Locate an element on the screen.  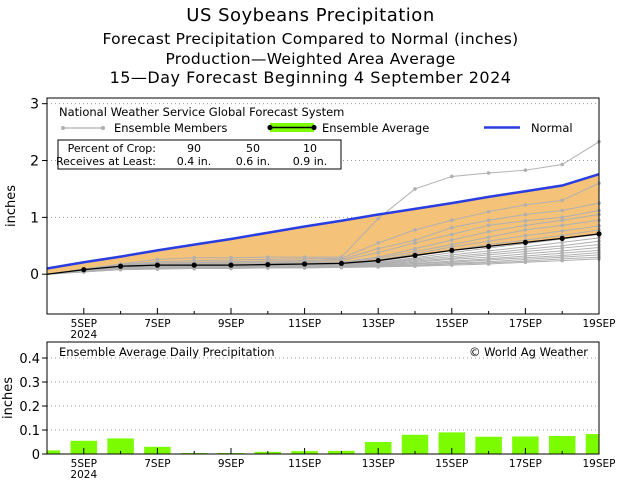
amount-value: 0.4 in. is located at coordinates (194, 161).